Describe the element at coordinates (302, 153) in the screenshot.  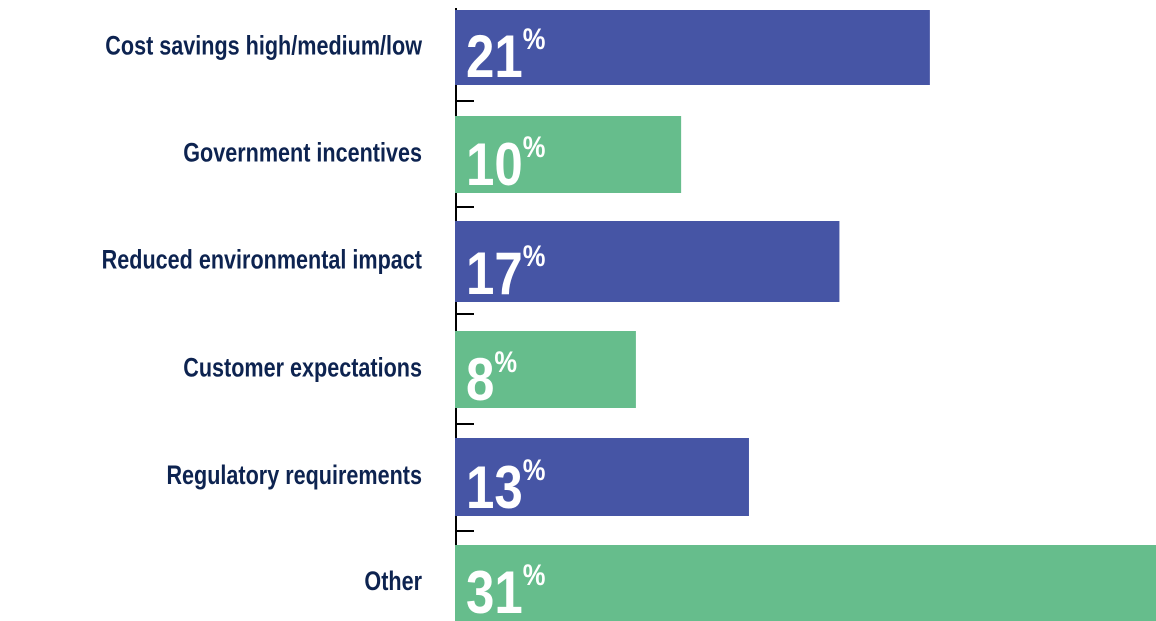
I see `category-label: Government incentives` at that location.